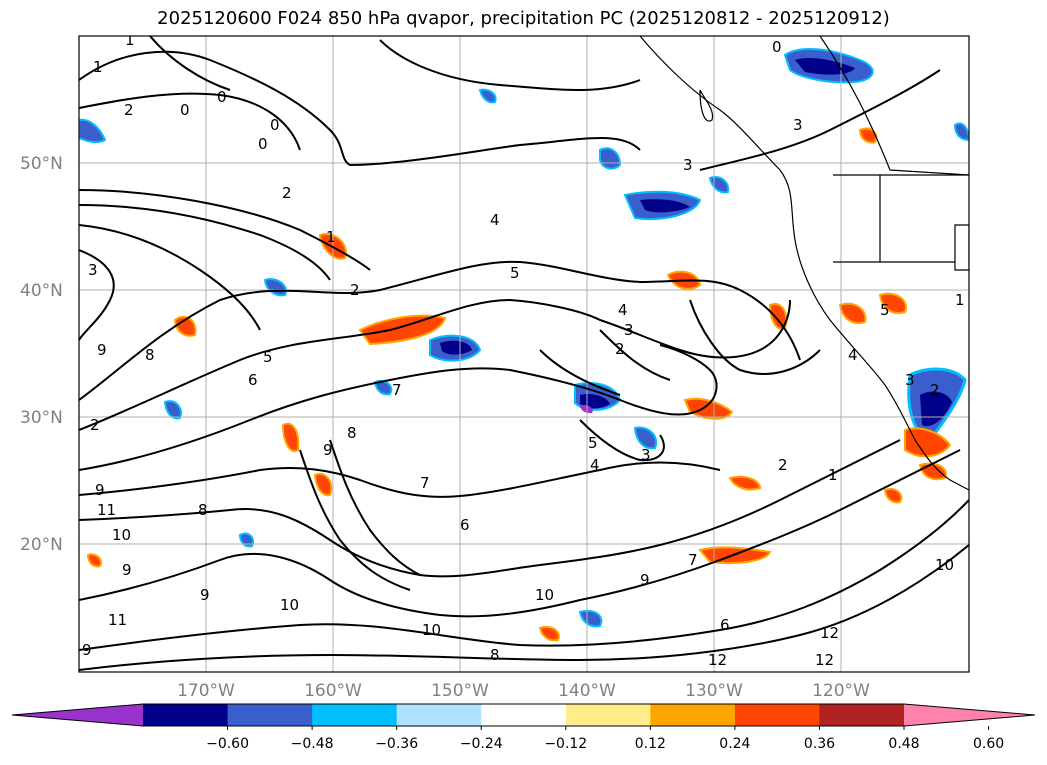 This screenshot has width=1047, height=765. Describe the element at coordinates (333, 691) in the screenshot. I see `lon-label-160w: 160°W` at that location.